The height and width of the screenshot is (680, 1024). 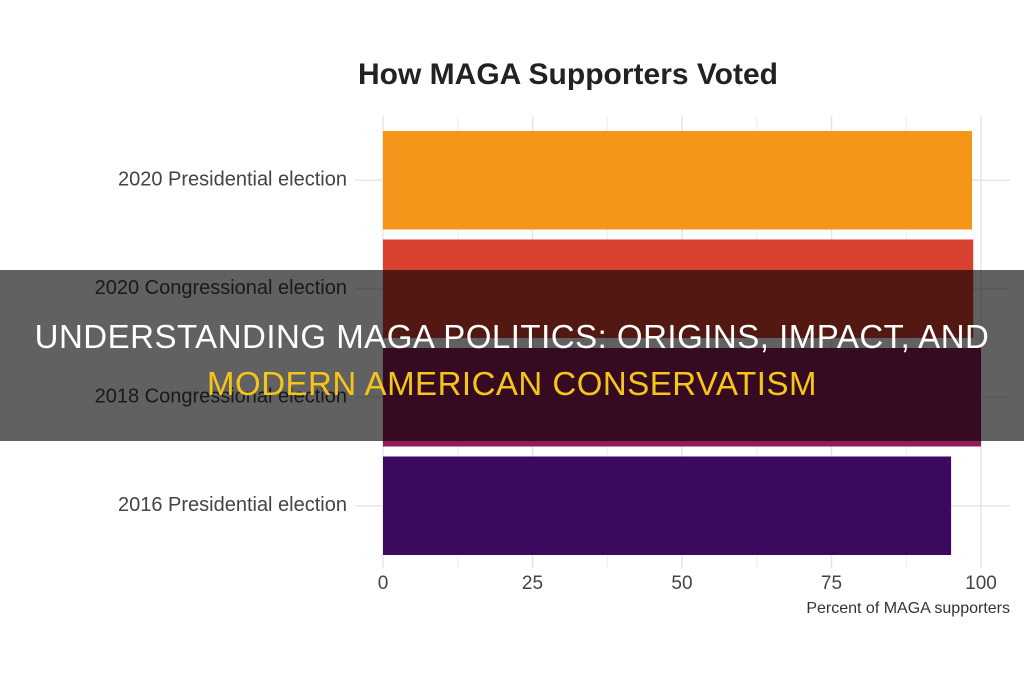 What do you see at coordinates (512, 383) in the screenshot?
I see `banner-line: MODERN AMERICAN CONSERVATISM` at bounding box center [512, 383].